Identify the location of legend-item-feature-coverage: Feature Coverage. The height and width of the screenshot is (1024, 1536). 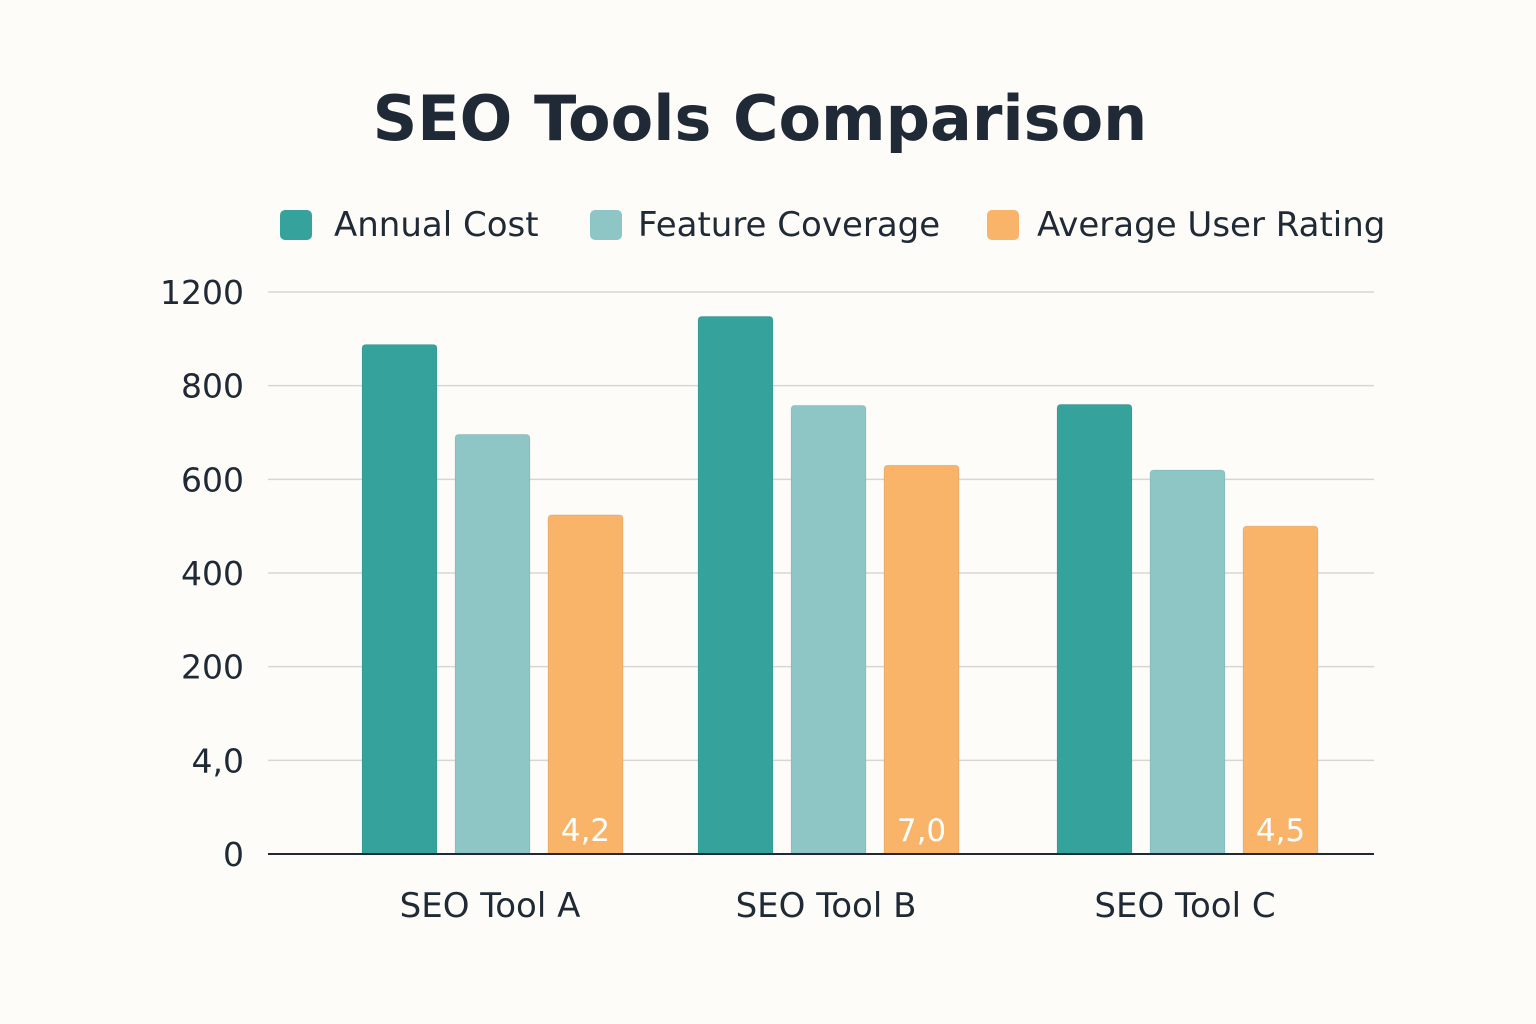
(765, 225).